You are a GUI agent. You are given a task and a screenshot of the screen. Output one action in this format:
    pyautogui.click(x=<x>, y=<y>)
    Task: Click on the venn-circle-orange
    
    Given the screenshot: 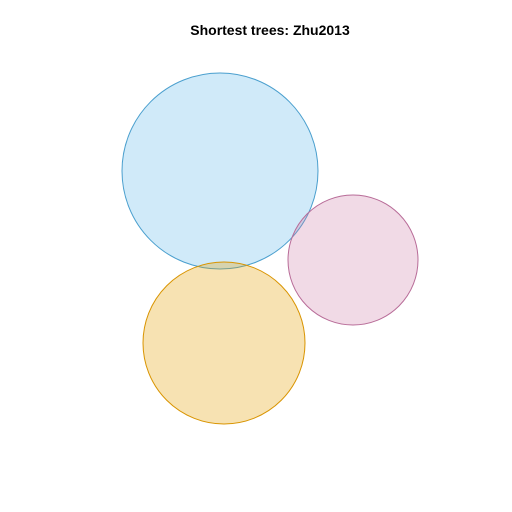 What is the action you would take?
    pyautogui.click(x=224, y=343)
    